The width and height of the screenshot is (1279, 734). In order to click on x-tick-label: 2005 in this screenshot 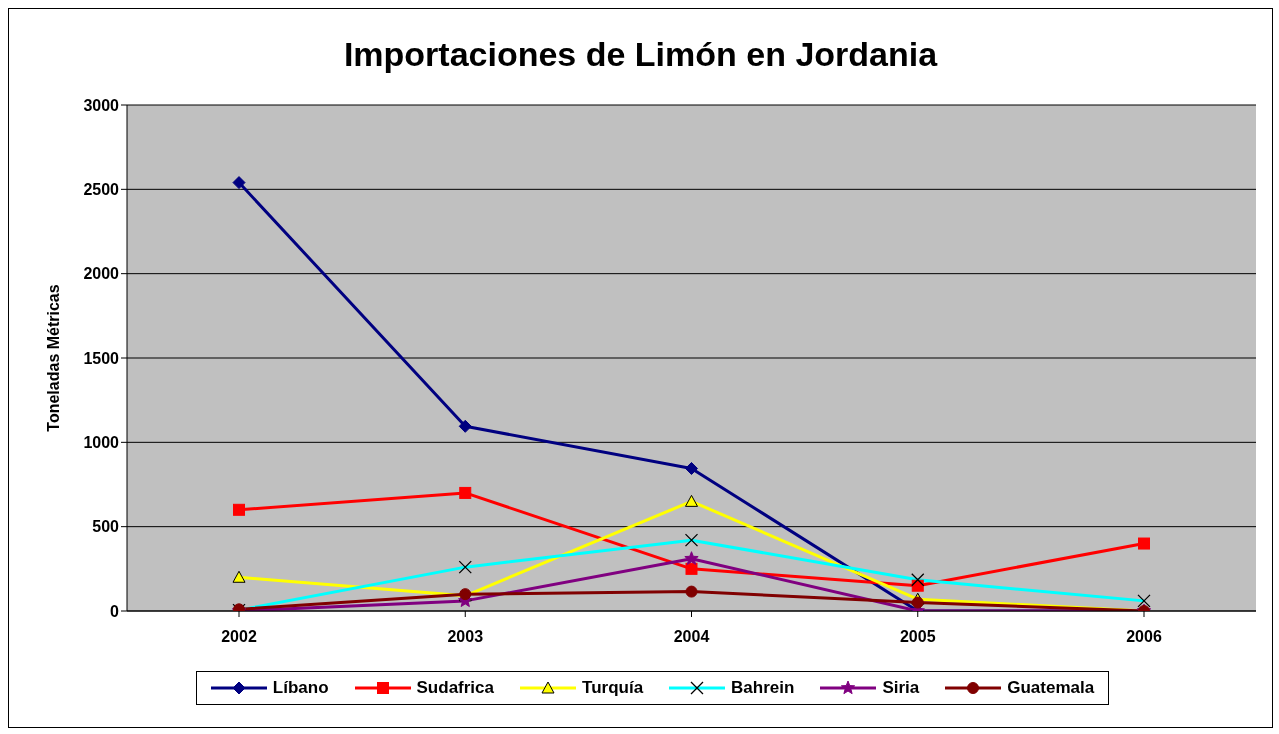, I will do `click(917, 637)`.